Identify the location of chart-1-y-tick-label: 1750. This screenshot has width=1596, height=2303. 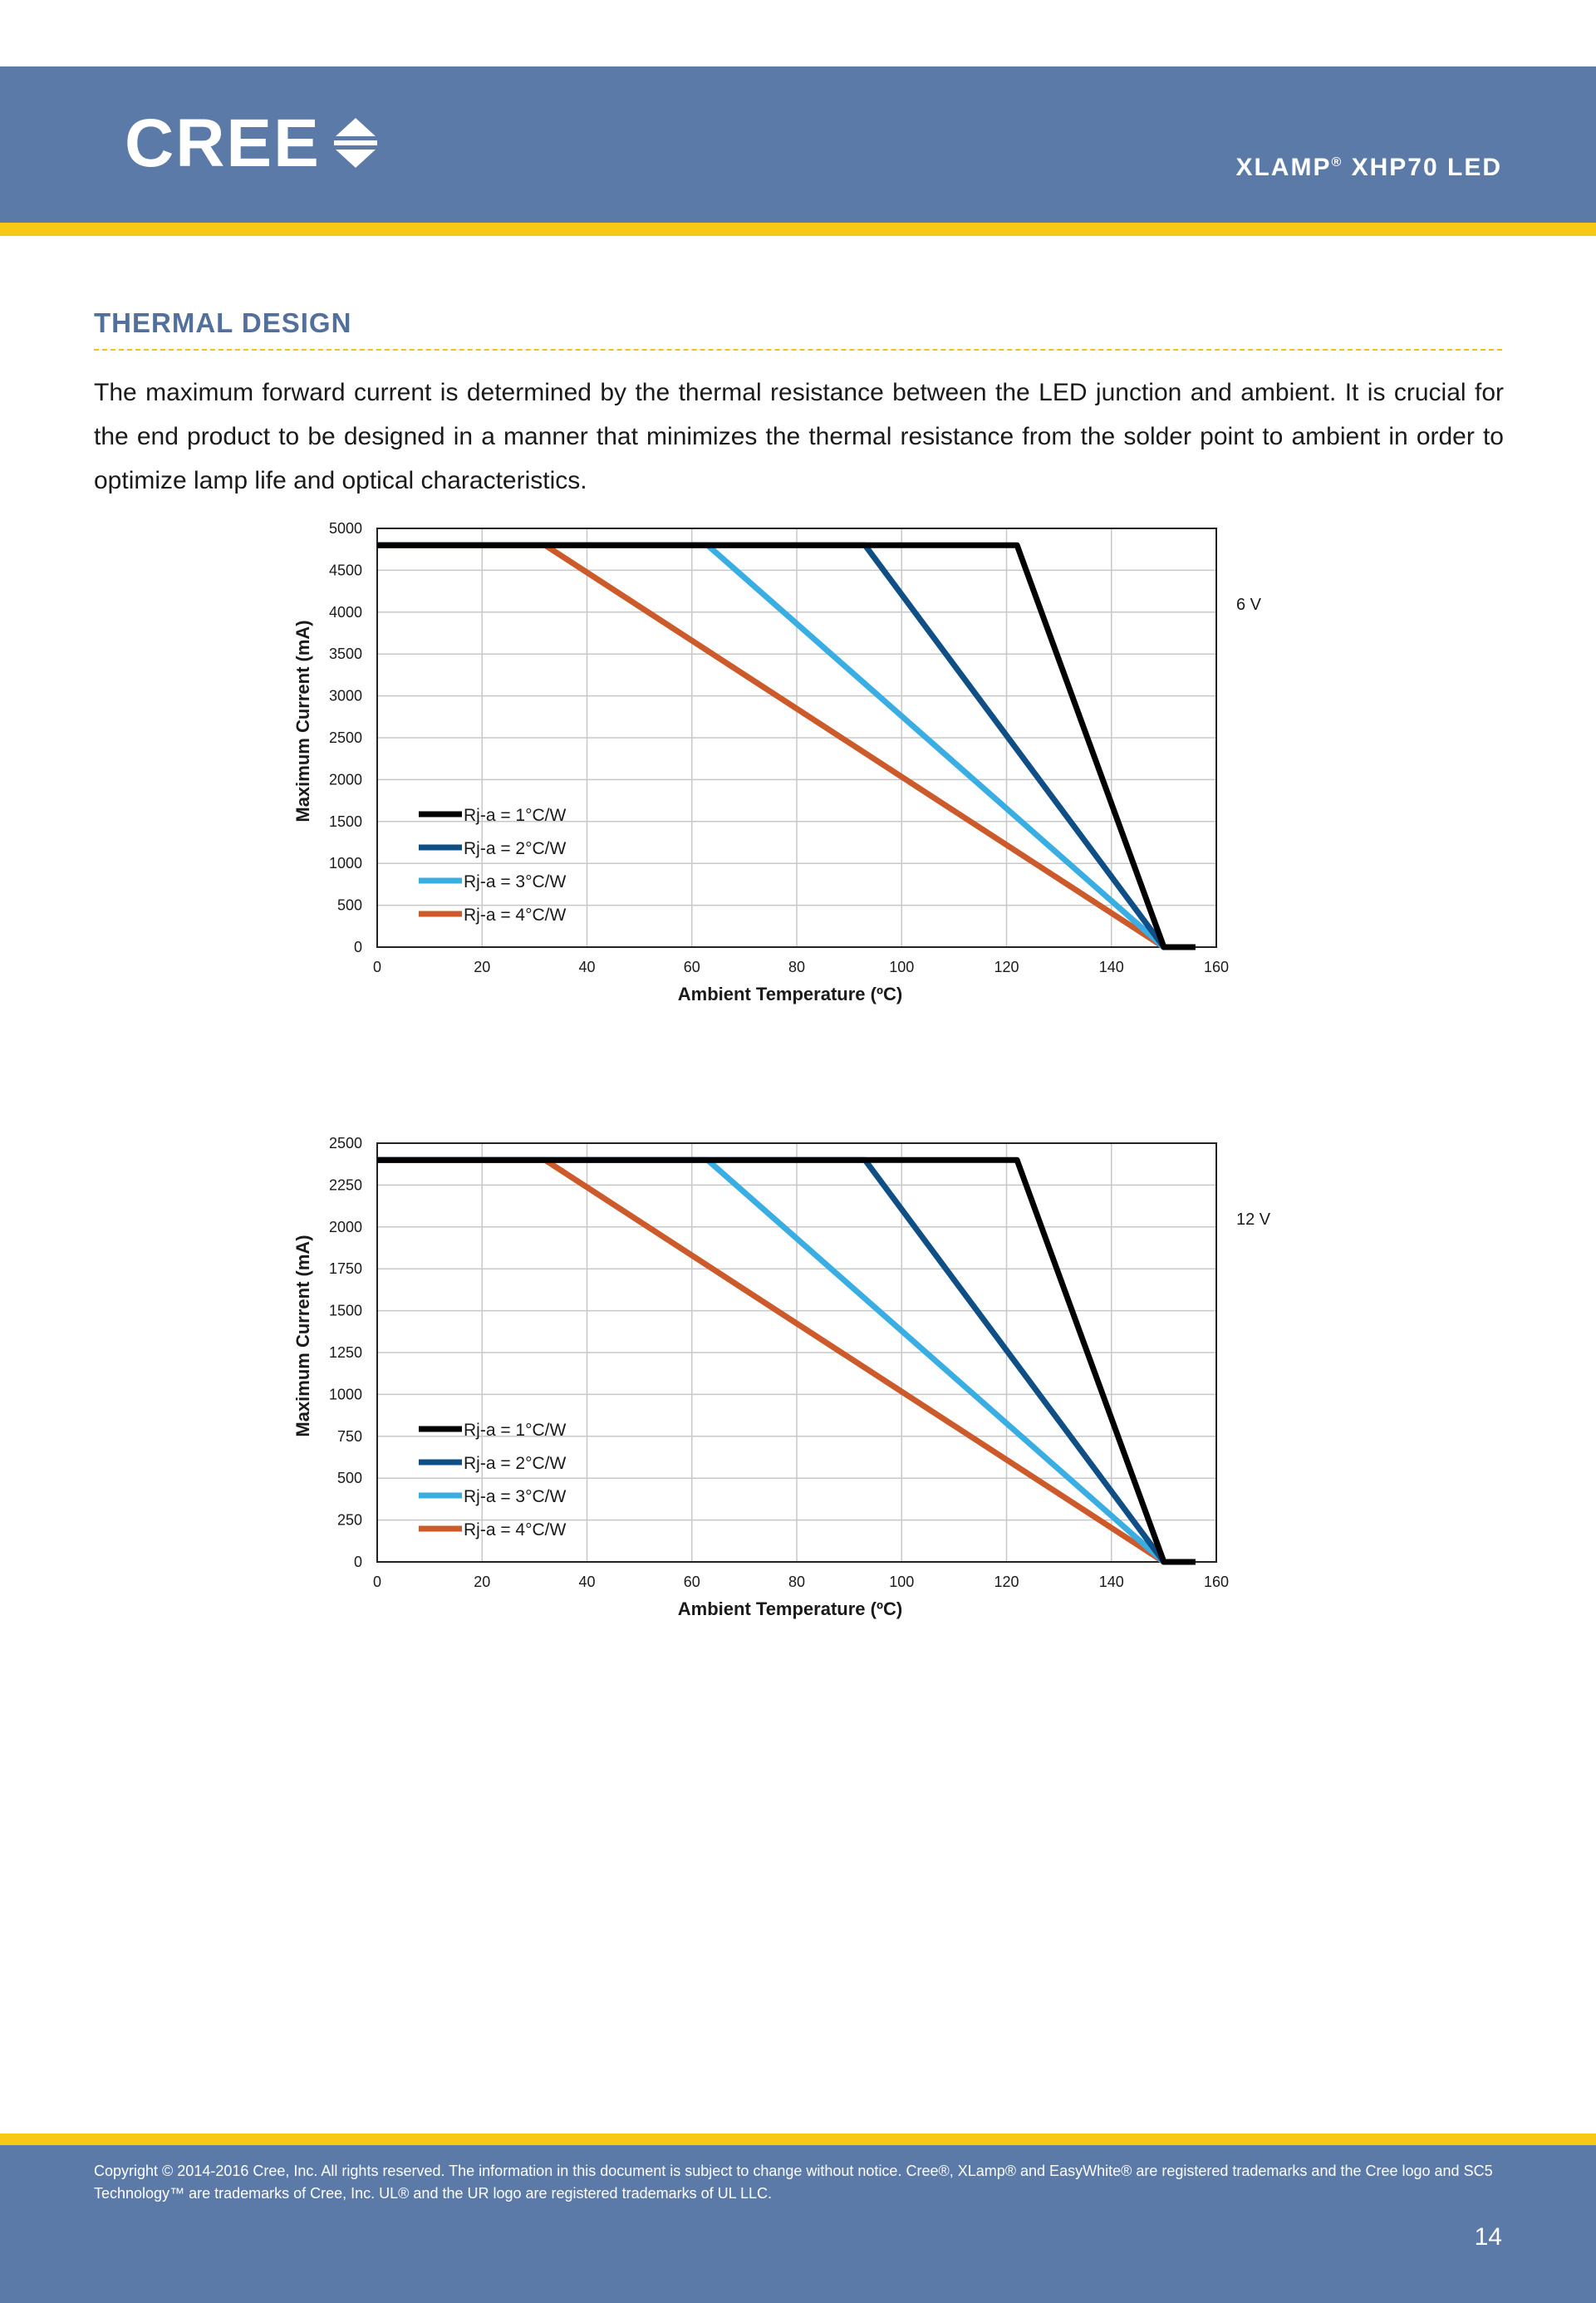
(345, 1268).